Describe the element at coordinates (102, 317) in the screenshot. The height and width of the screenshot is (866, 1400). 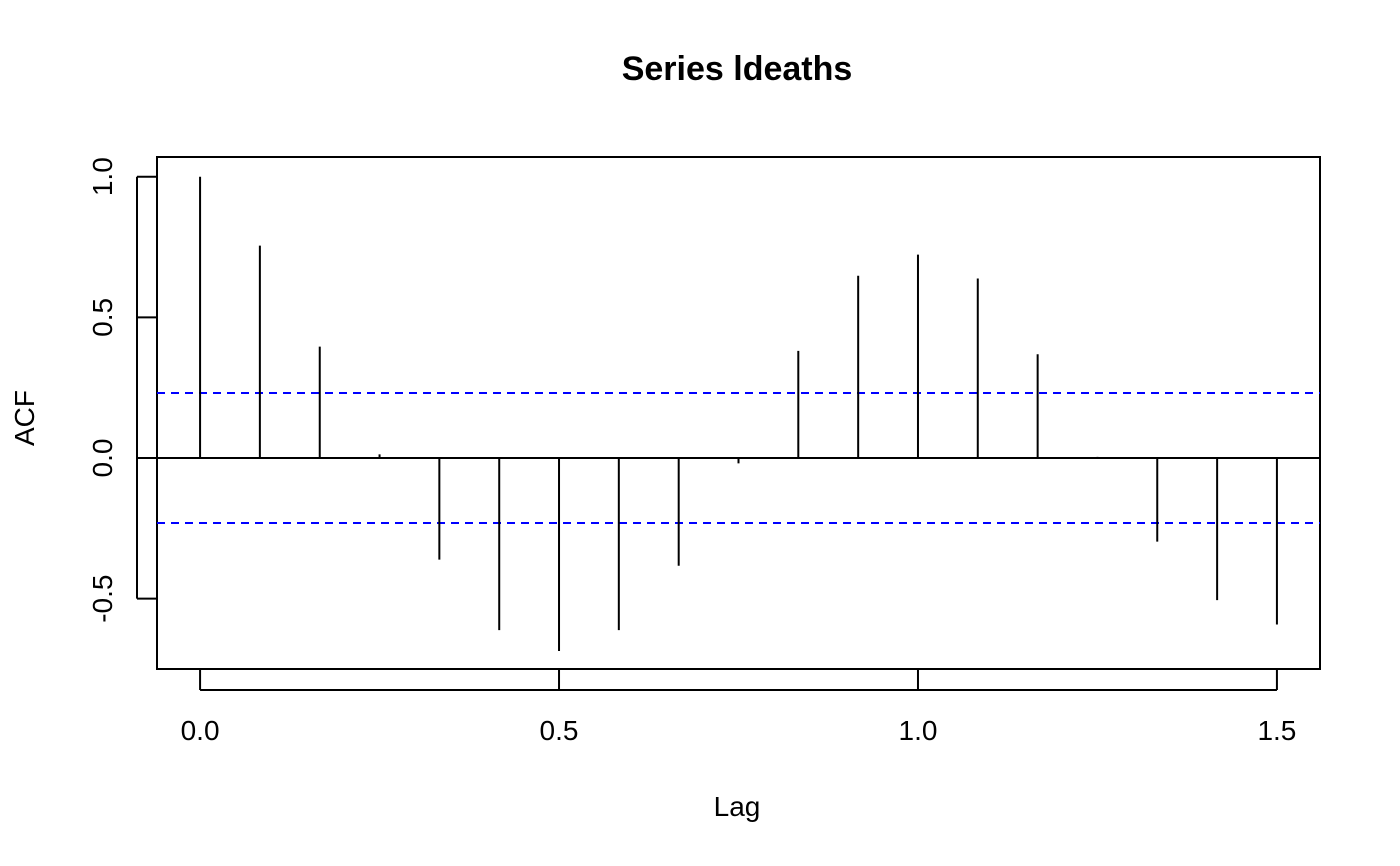
I see `y-tick-label: 0.5` at that location.